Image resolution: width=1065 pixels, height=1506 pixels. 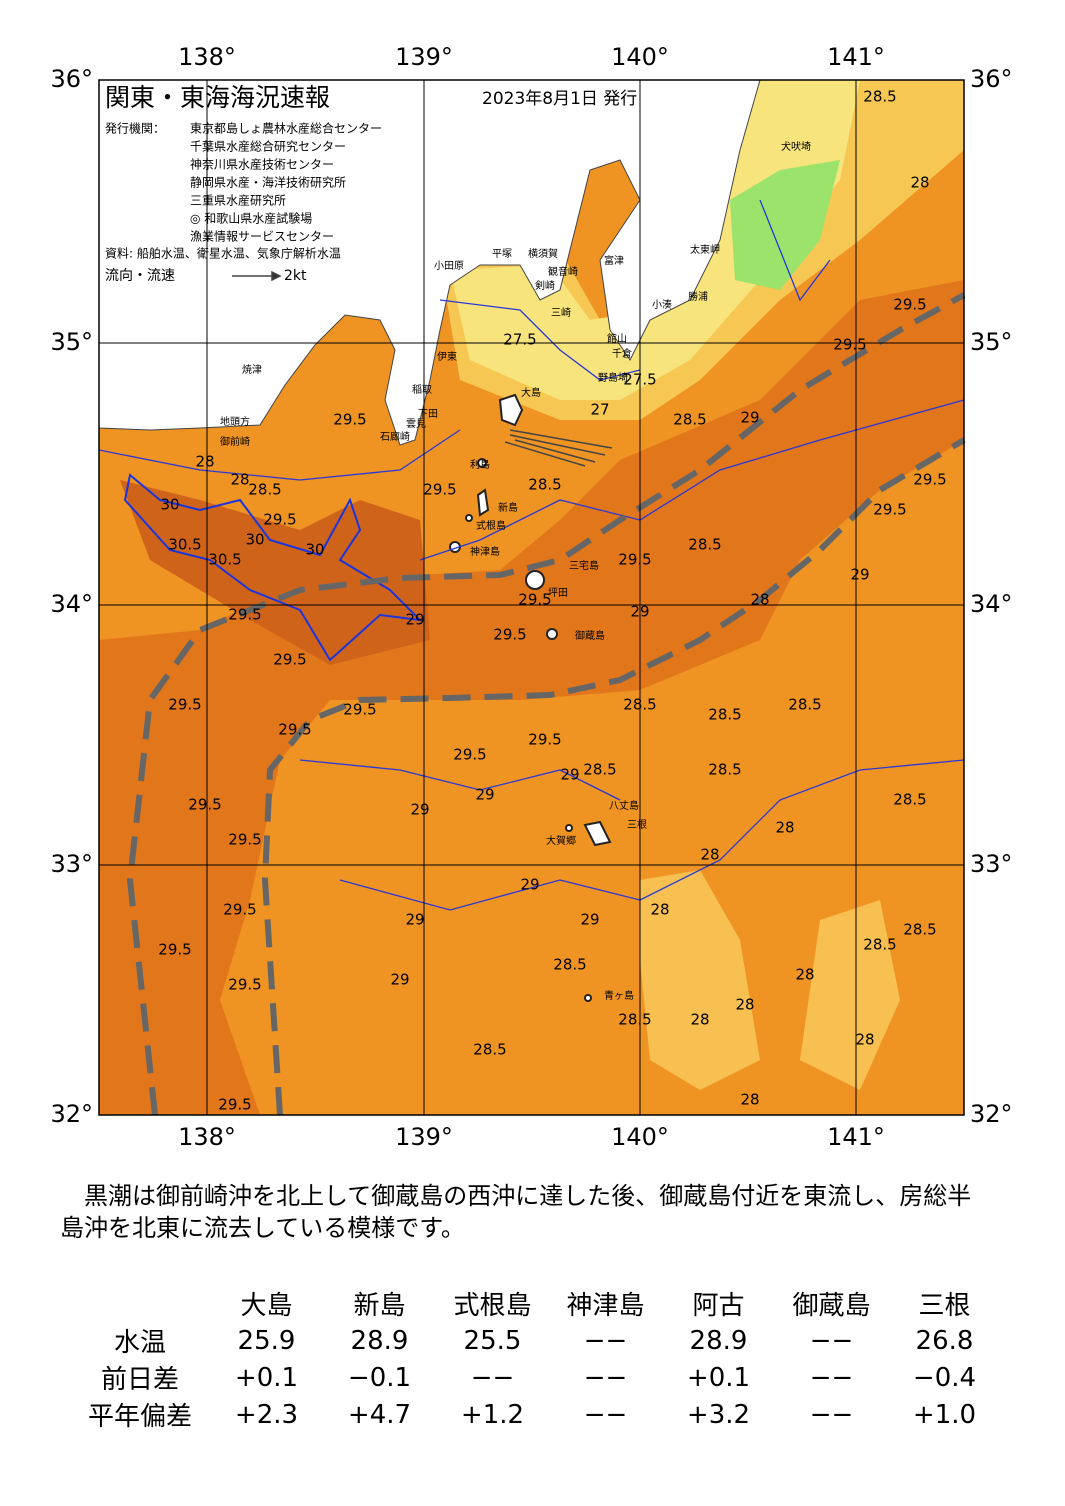 What do you see at coordinates (543, 253) in the screenshot?
I see `place-name: 横須賀` at bounding box center [543, 253].